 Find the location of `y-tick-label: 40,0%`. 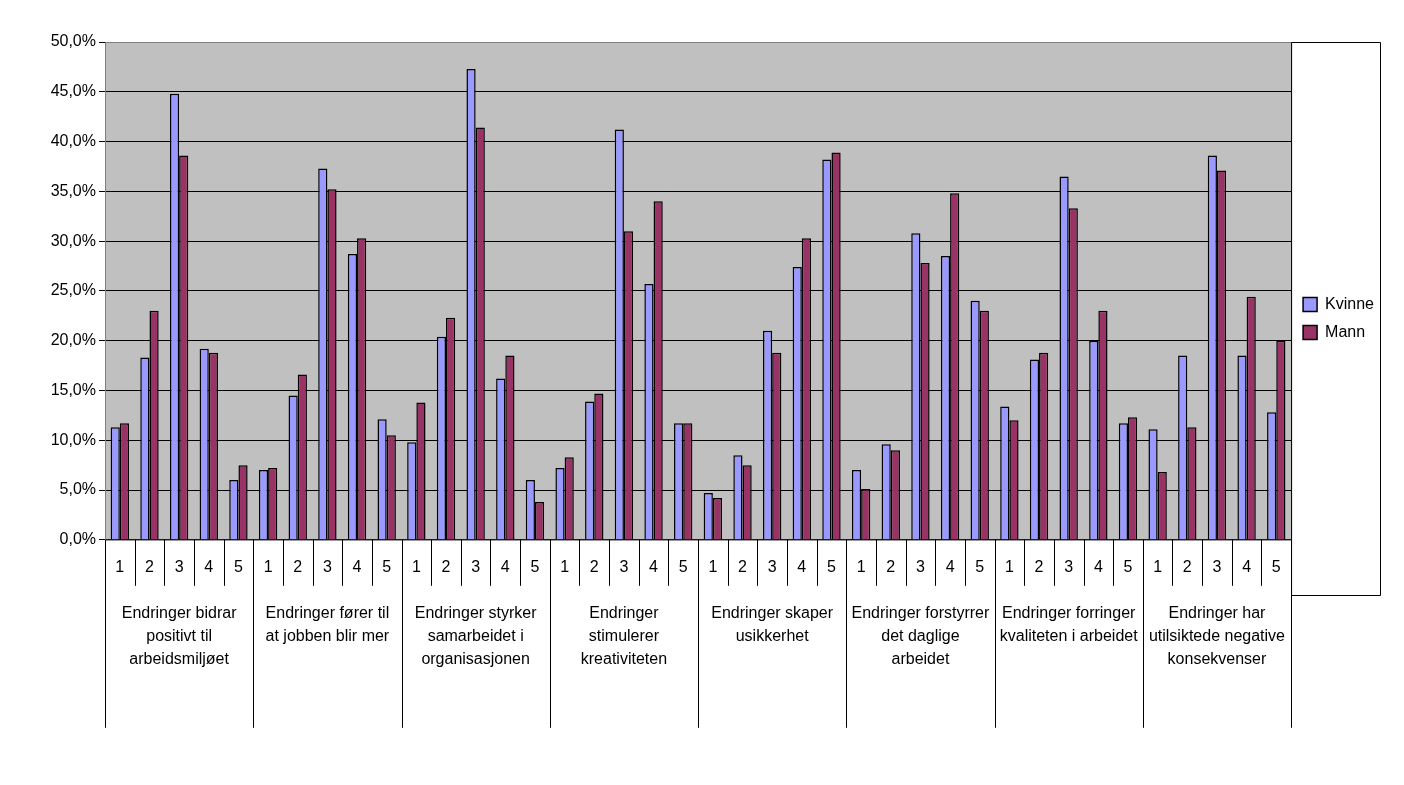

y-tick-label: 40,0% is located at coordinates (73, 140).